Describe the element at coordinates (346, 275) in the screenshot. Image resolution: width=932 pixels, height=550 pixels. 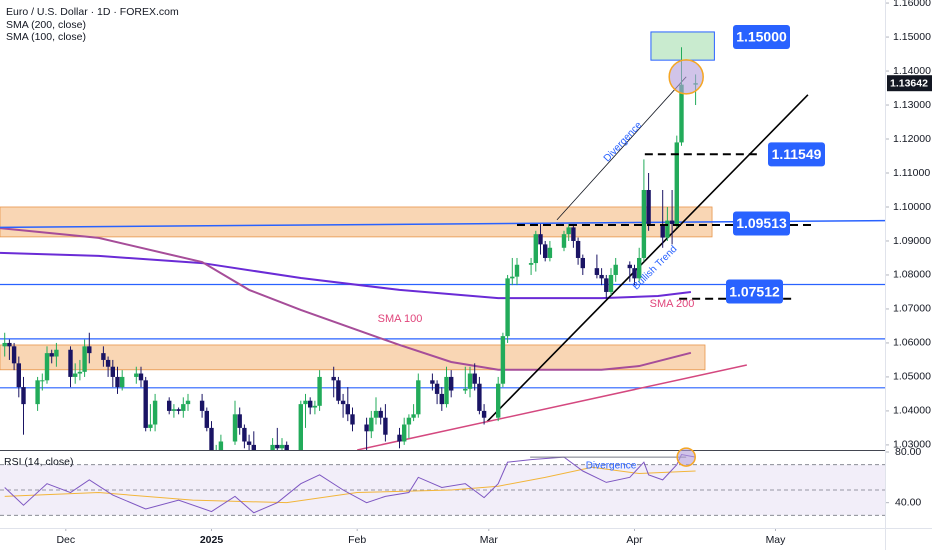
I see `sma-line` at that location.